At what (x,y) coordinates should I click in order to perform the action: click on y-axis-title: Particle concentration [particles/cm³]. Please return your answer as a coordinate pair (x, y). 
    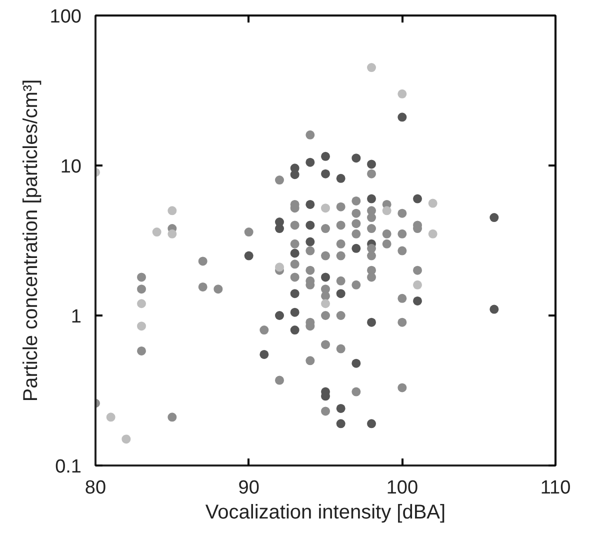
    Looking at the image, I should click on (31, 240).